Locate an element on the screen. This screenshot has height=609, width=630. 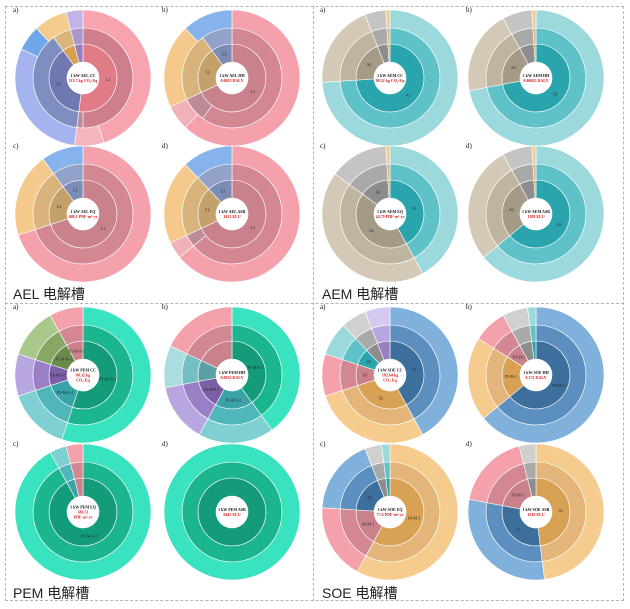
segment-label: A3 is located at coordinates (378, 192).